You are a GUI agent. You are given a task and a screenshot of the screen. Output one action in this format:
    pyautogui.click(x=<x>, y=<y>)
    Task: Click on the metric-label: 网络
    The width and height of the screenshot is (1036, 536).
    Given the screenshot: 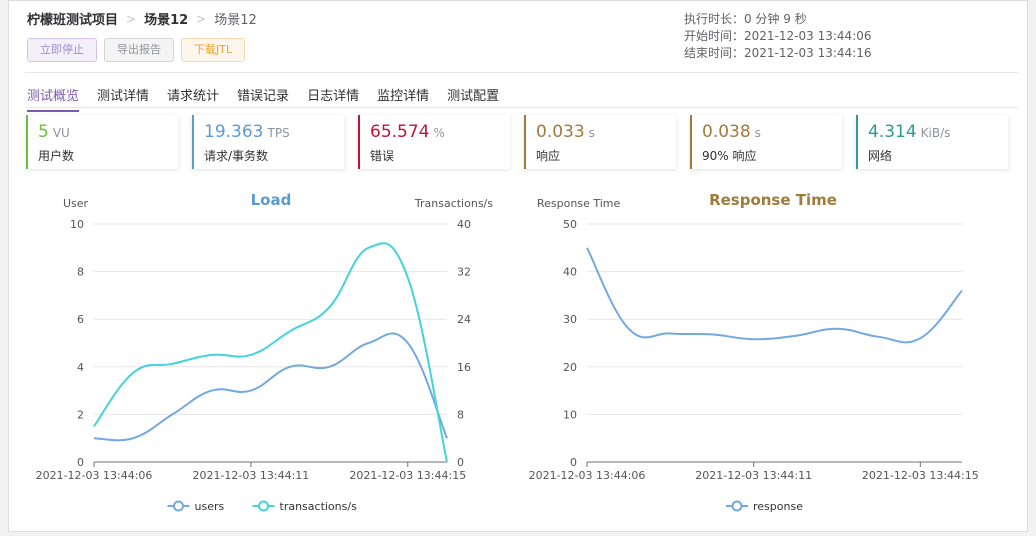 What is the action you would take?
    pyautogui.click(x=880, y=156)
    